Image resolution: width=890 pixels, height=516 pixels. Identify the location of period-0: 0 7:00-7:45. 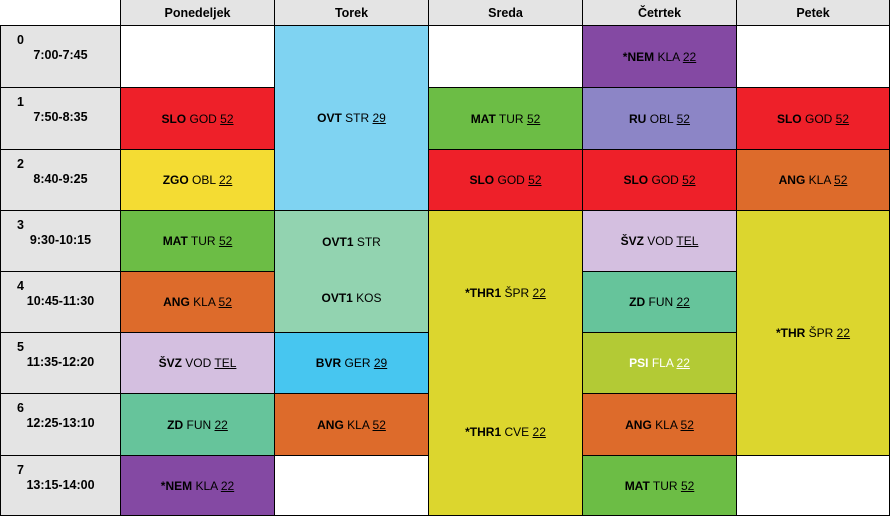
(60, 57).